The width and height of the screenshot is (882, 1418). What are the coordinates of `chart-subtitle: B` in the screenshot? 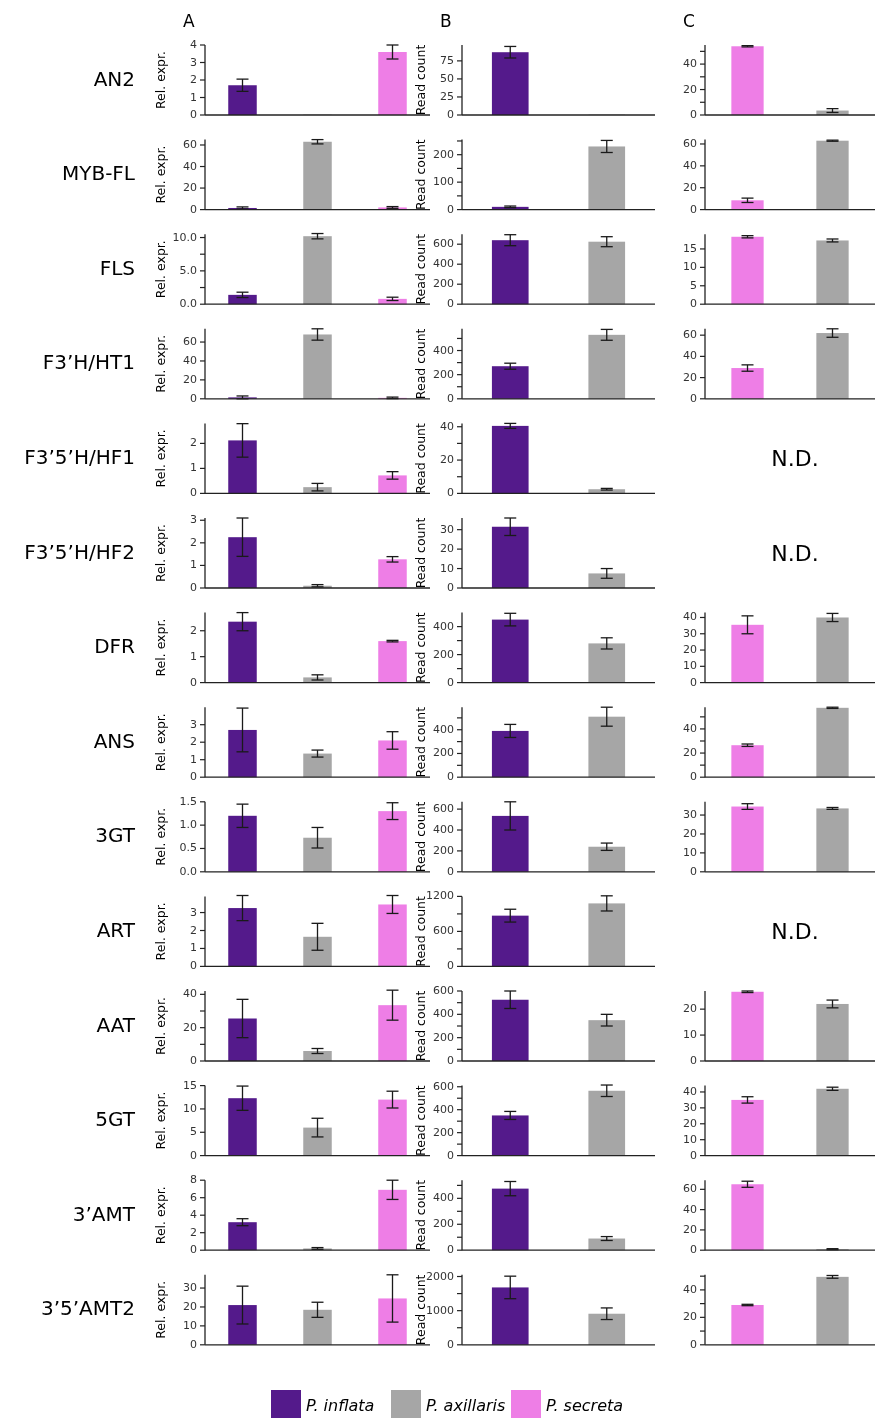 It's located at (446, 21).